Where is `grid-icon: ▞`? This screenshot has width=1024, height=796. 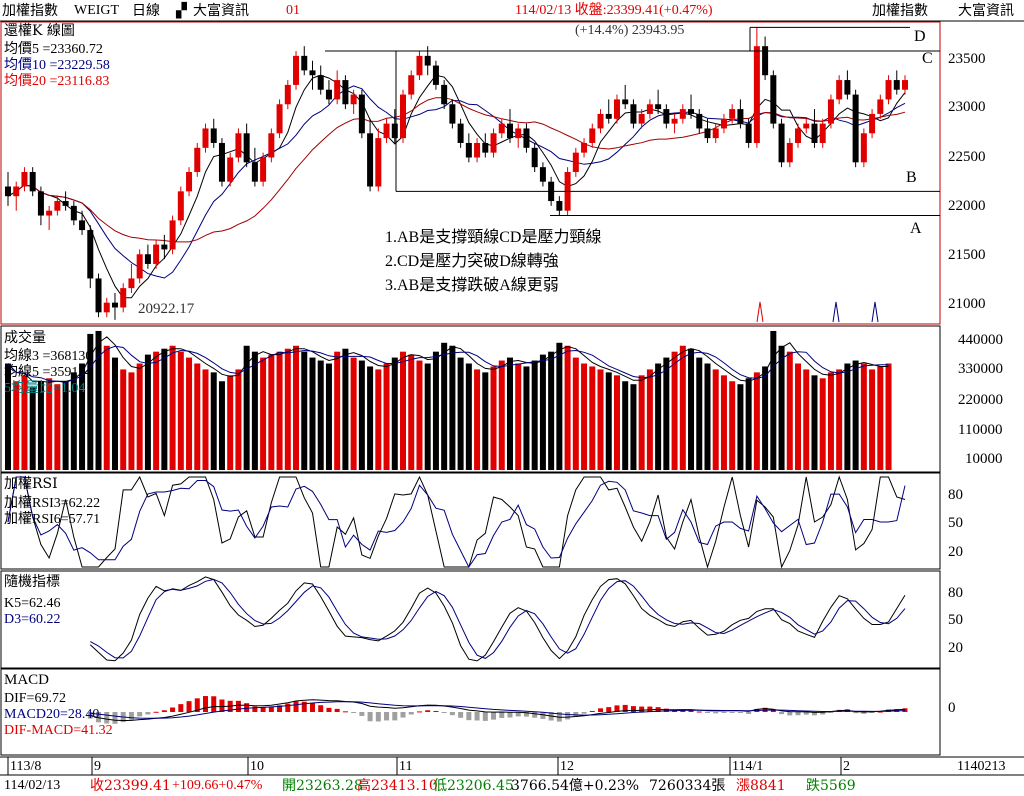
grid-icon: ▞ is located at coordinates (181, 11).